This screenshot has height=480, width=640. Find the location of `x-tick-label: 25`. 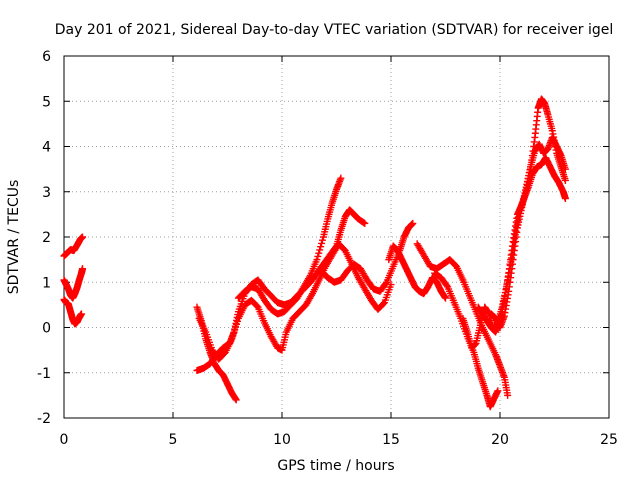

x-tick-label: 25 is located at coordinates (609, 440).